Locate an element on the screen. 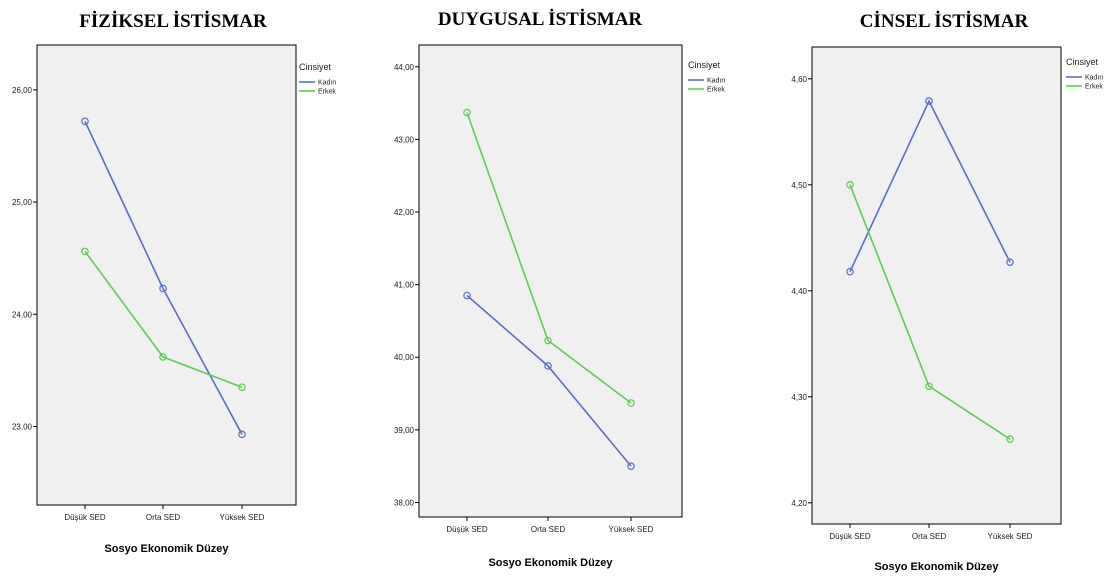 This screenshot has width=1104, height=579. y-tick-label: 4,50 is located at coordinates (799, 185).